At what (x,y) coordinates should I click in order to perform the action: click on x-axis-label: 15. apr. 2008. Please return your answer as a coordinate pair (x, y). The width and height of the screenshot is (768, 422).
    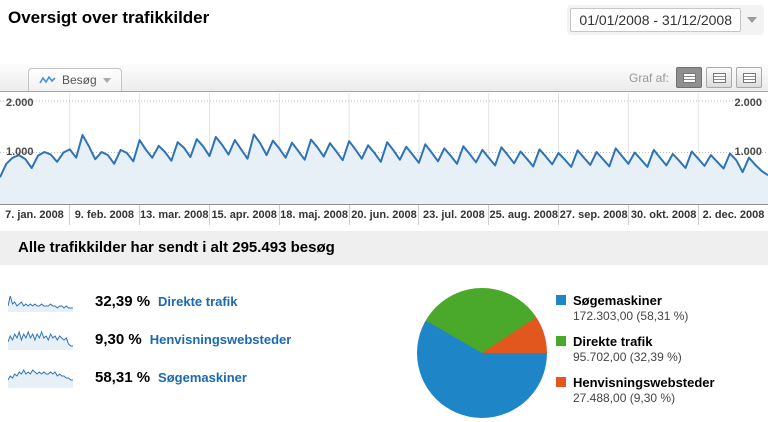
    Looking at the image, I should click on (243, 215).